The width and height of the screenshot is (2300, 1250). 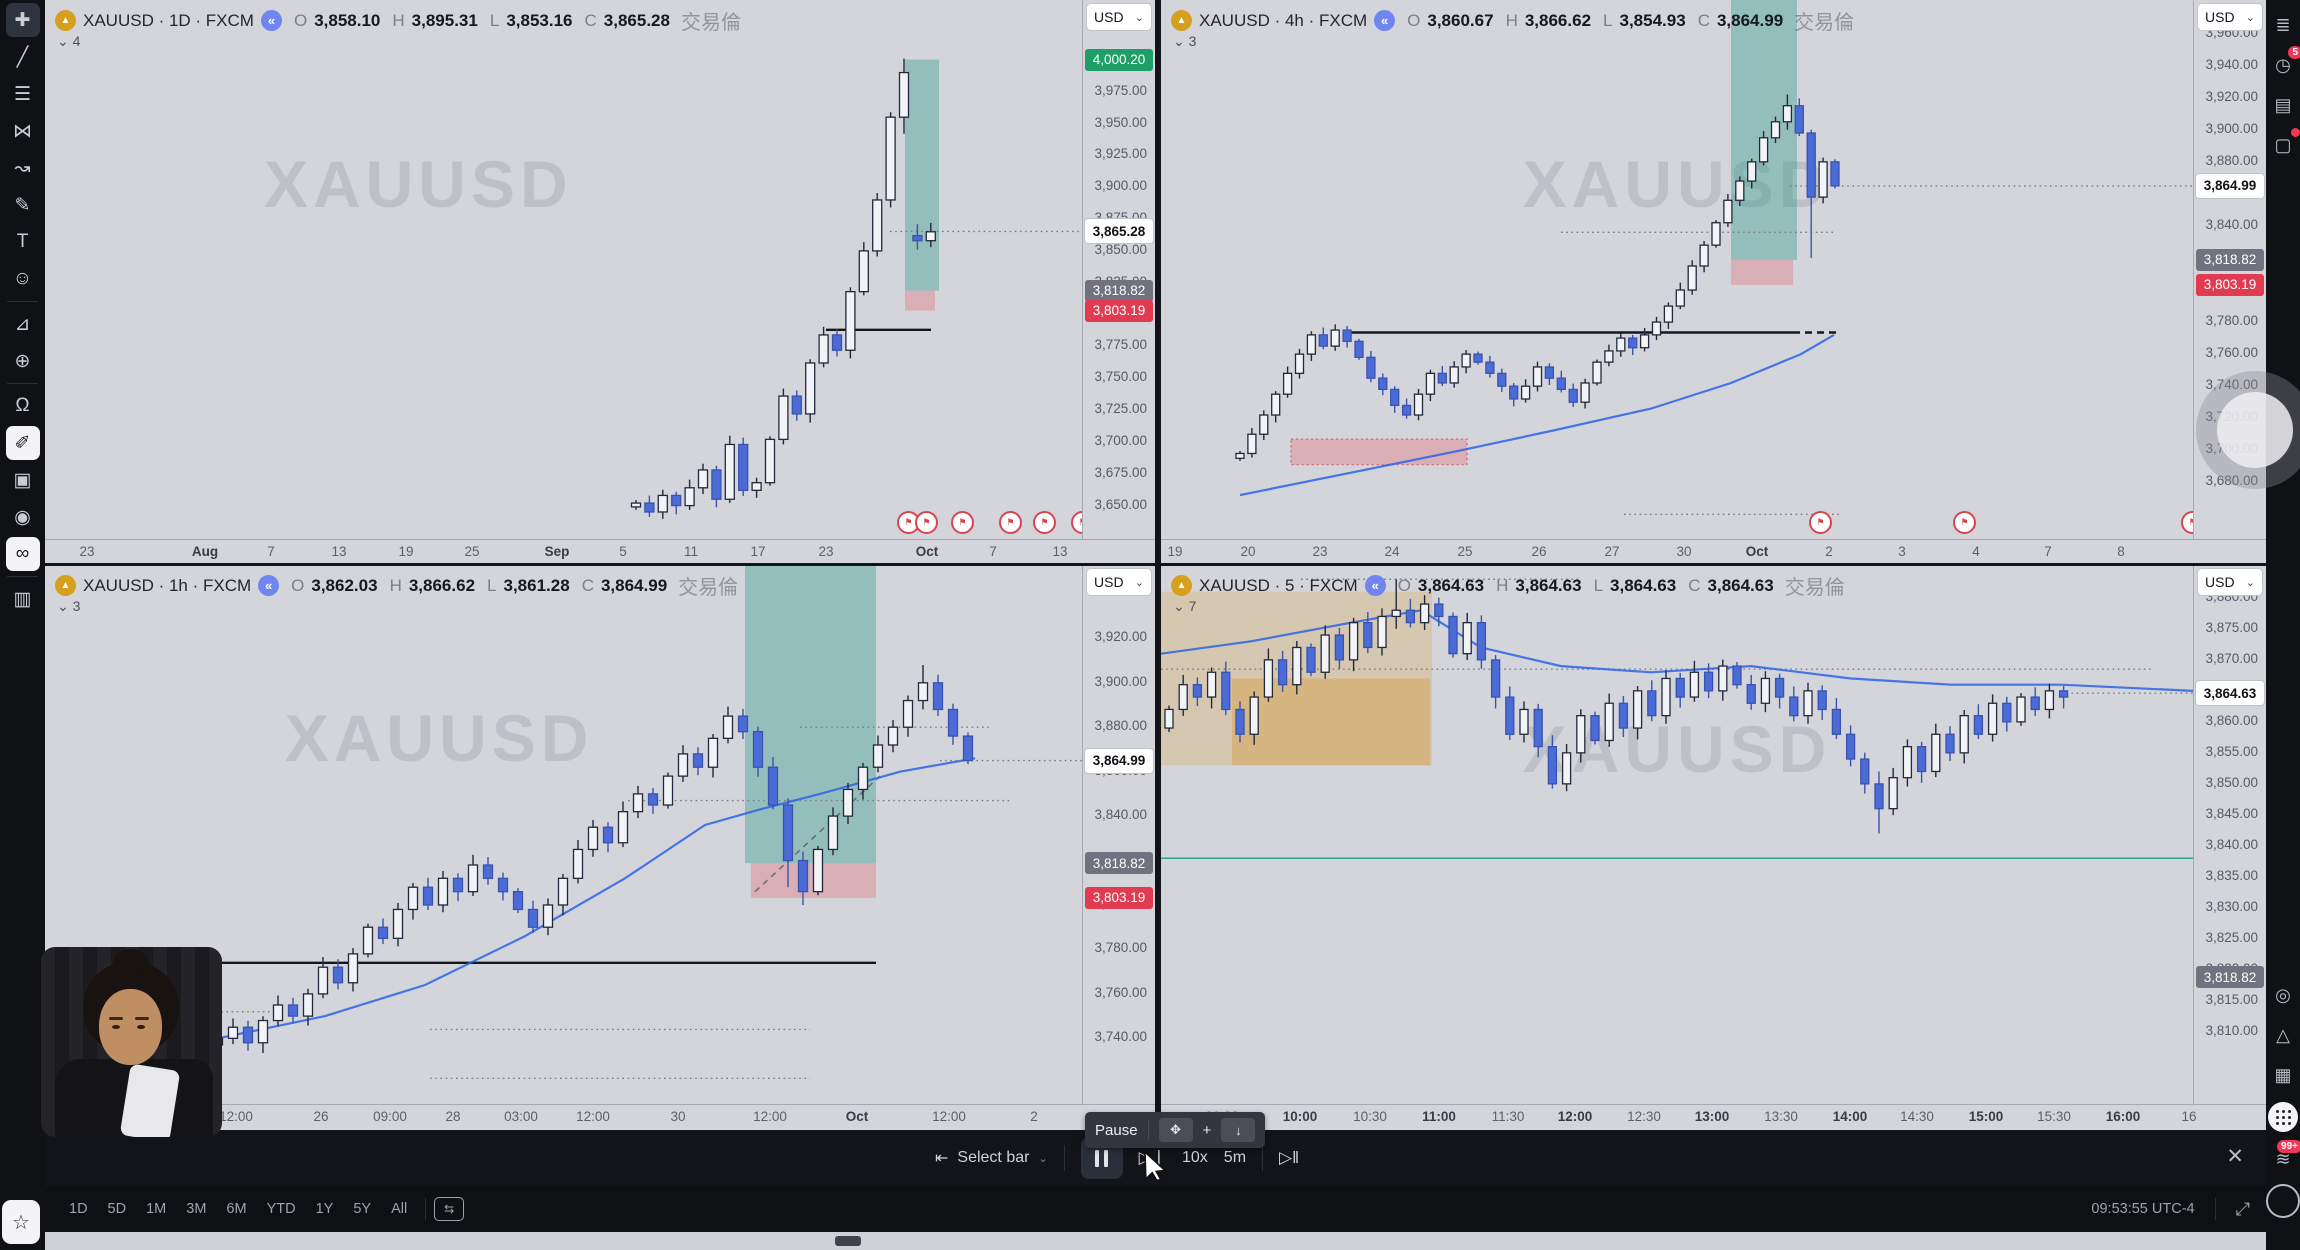 What do you see at coordinates (22, 131) in the screenshot?
I see `xabcd-pattern-icon: ⋈` at bounding box center [22, 131].